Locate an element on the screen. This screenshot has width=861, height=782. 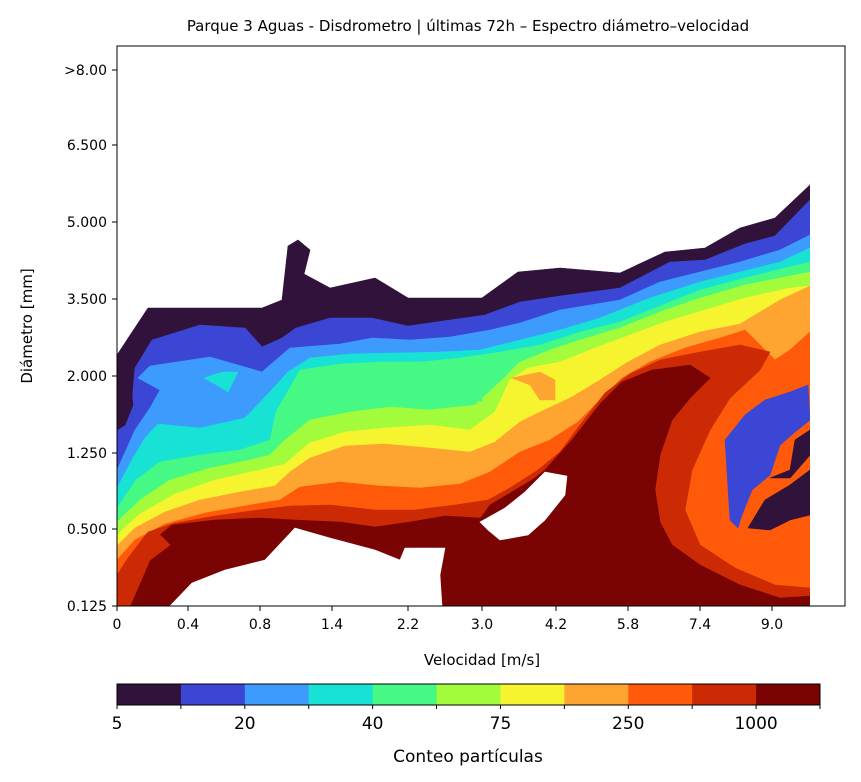
colorbar-tick-label: 250 is located at coordinates (628, 724).